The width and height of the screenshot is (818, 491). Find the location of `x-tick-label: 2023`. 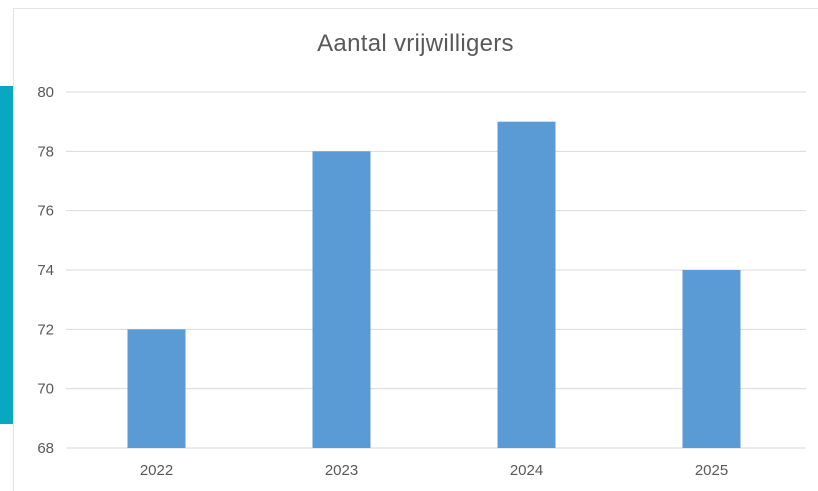

x-tick-label: 2023 is located at coordinates (341, 470).